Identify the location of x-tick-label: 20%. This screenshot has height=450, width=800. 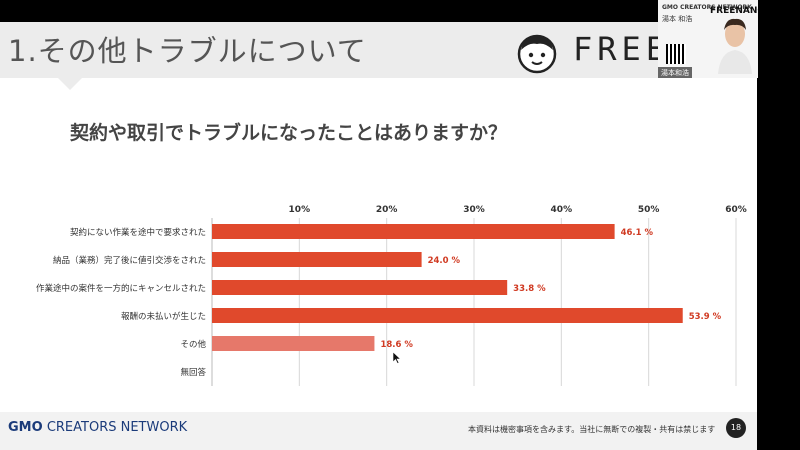
(387, 210).